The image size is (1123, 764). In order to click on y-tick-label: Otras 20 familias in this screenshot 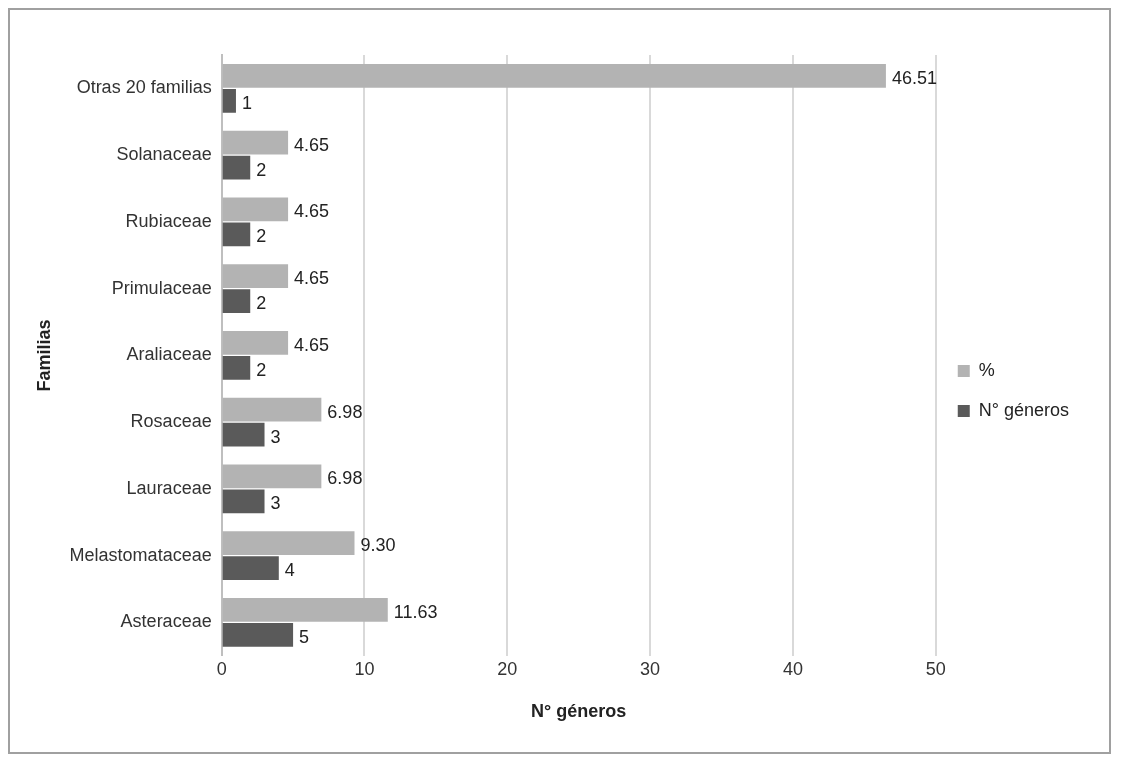, I will do `click(144, 87)`.